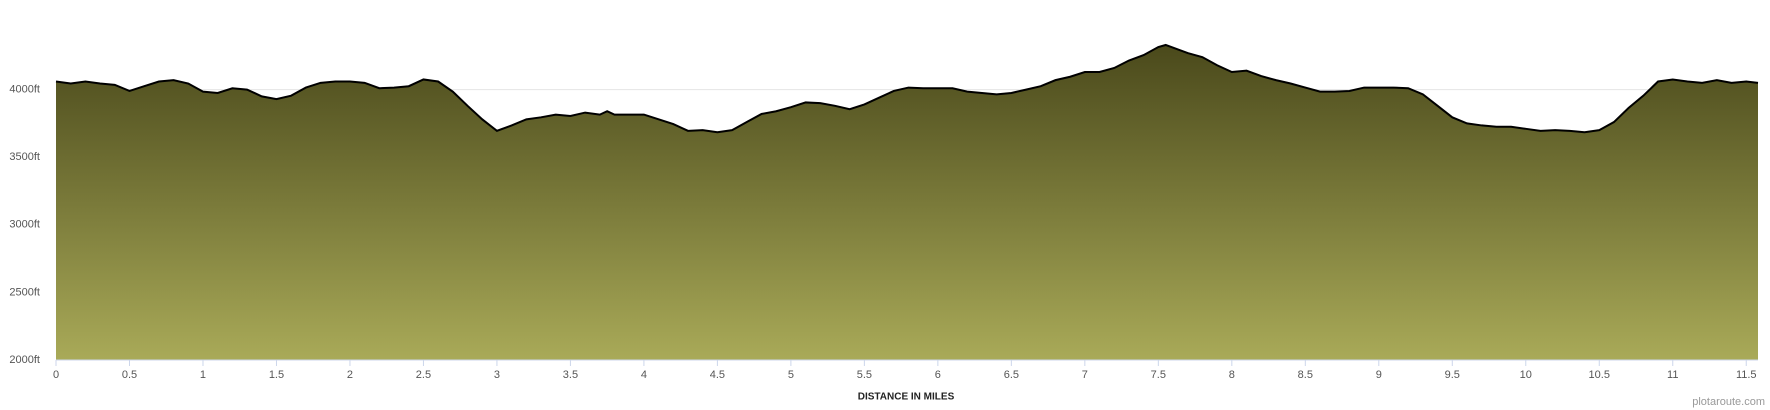 The image size is (1770, 410). What do you see at coordinates (1746, 375) in the screenshot?
I see `x-tick-label: 11.5` at bounding box center [1746, 375].